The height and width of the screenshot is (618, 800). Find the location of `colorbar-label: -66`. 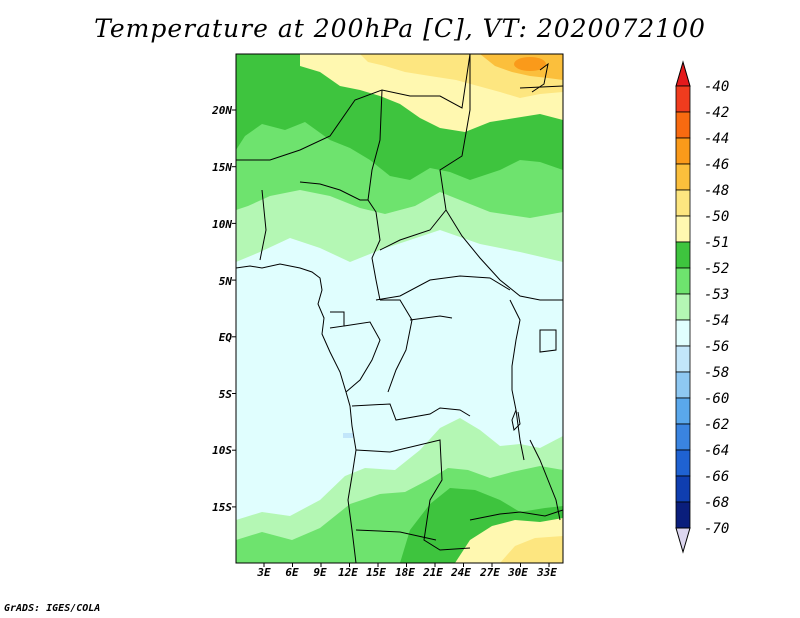

colorbar-label: -66 is located at coordinates (717, 477).